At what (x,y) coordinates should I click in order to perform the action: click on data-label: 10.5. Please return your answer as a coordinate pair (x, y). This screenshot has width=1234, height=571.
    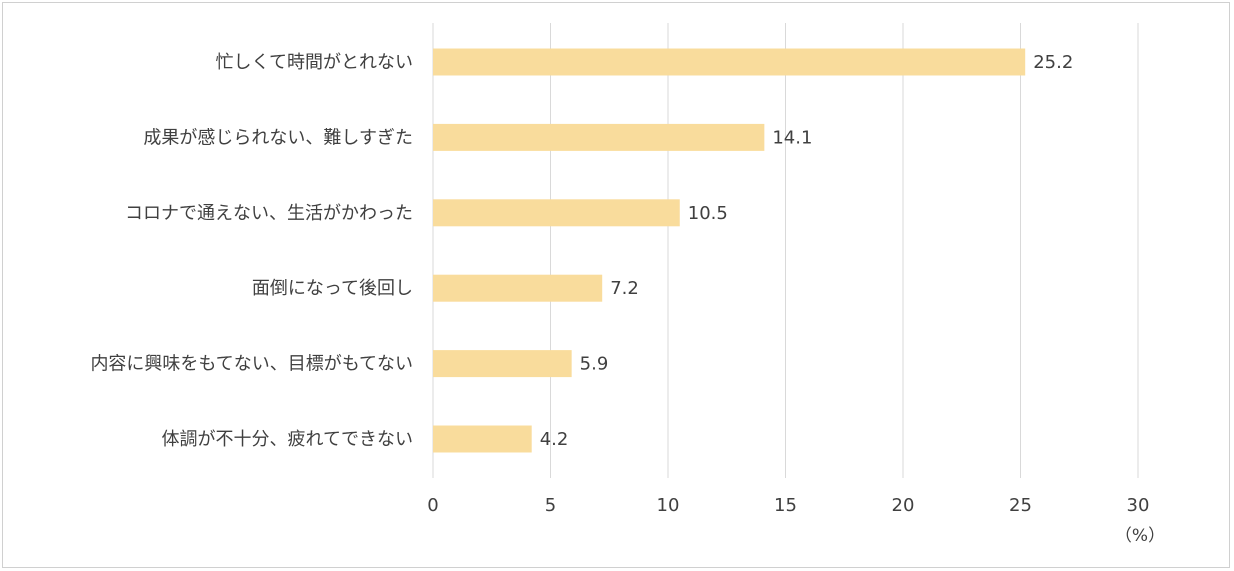
    Looking at the image, I should click on (708, 213).